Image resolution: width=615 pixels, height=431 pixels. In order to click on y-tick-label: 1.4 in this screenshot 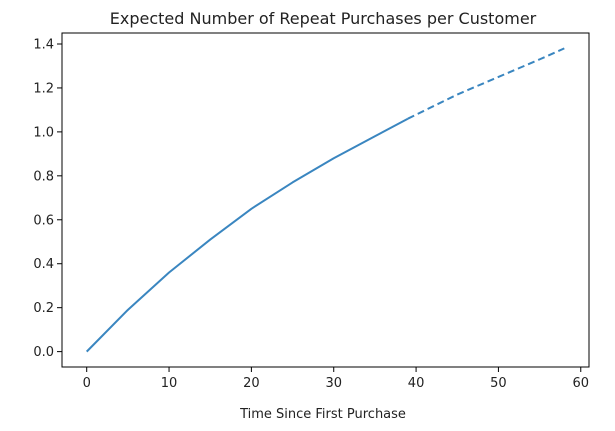, I will do `click(43, 44)`.